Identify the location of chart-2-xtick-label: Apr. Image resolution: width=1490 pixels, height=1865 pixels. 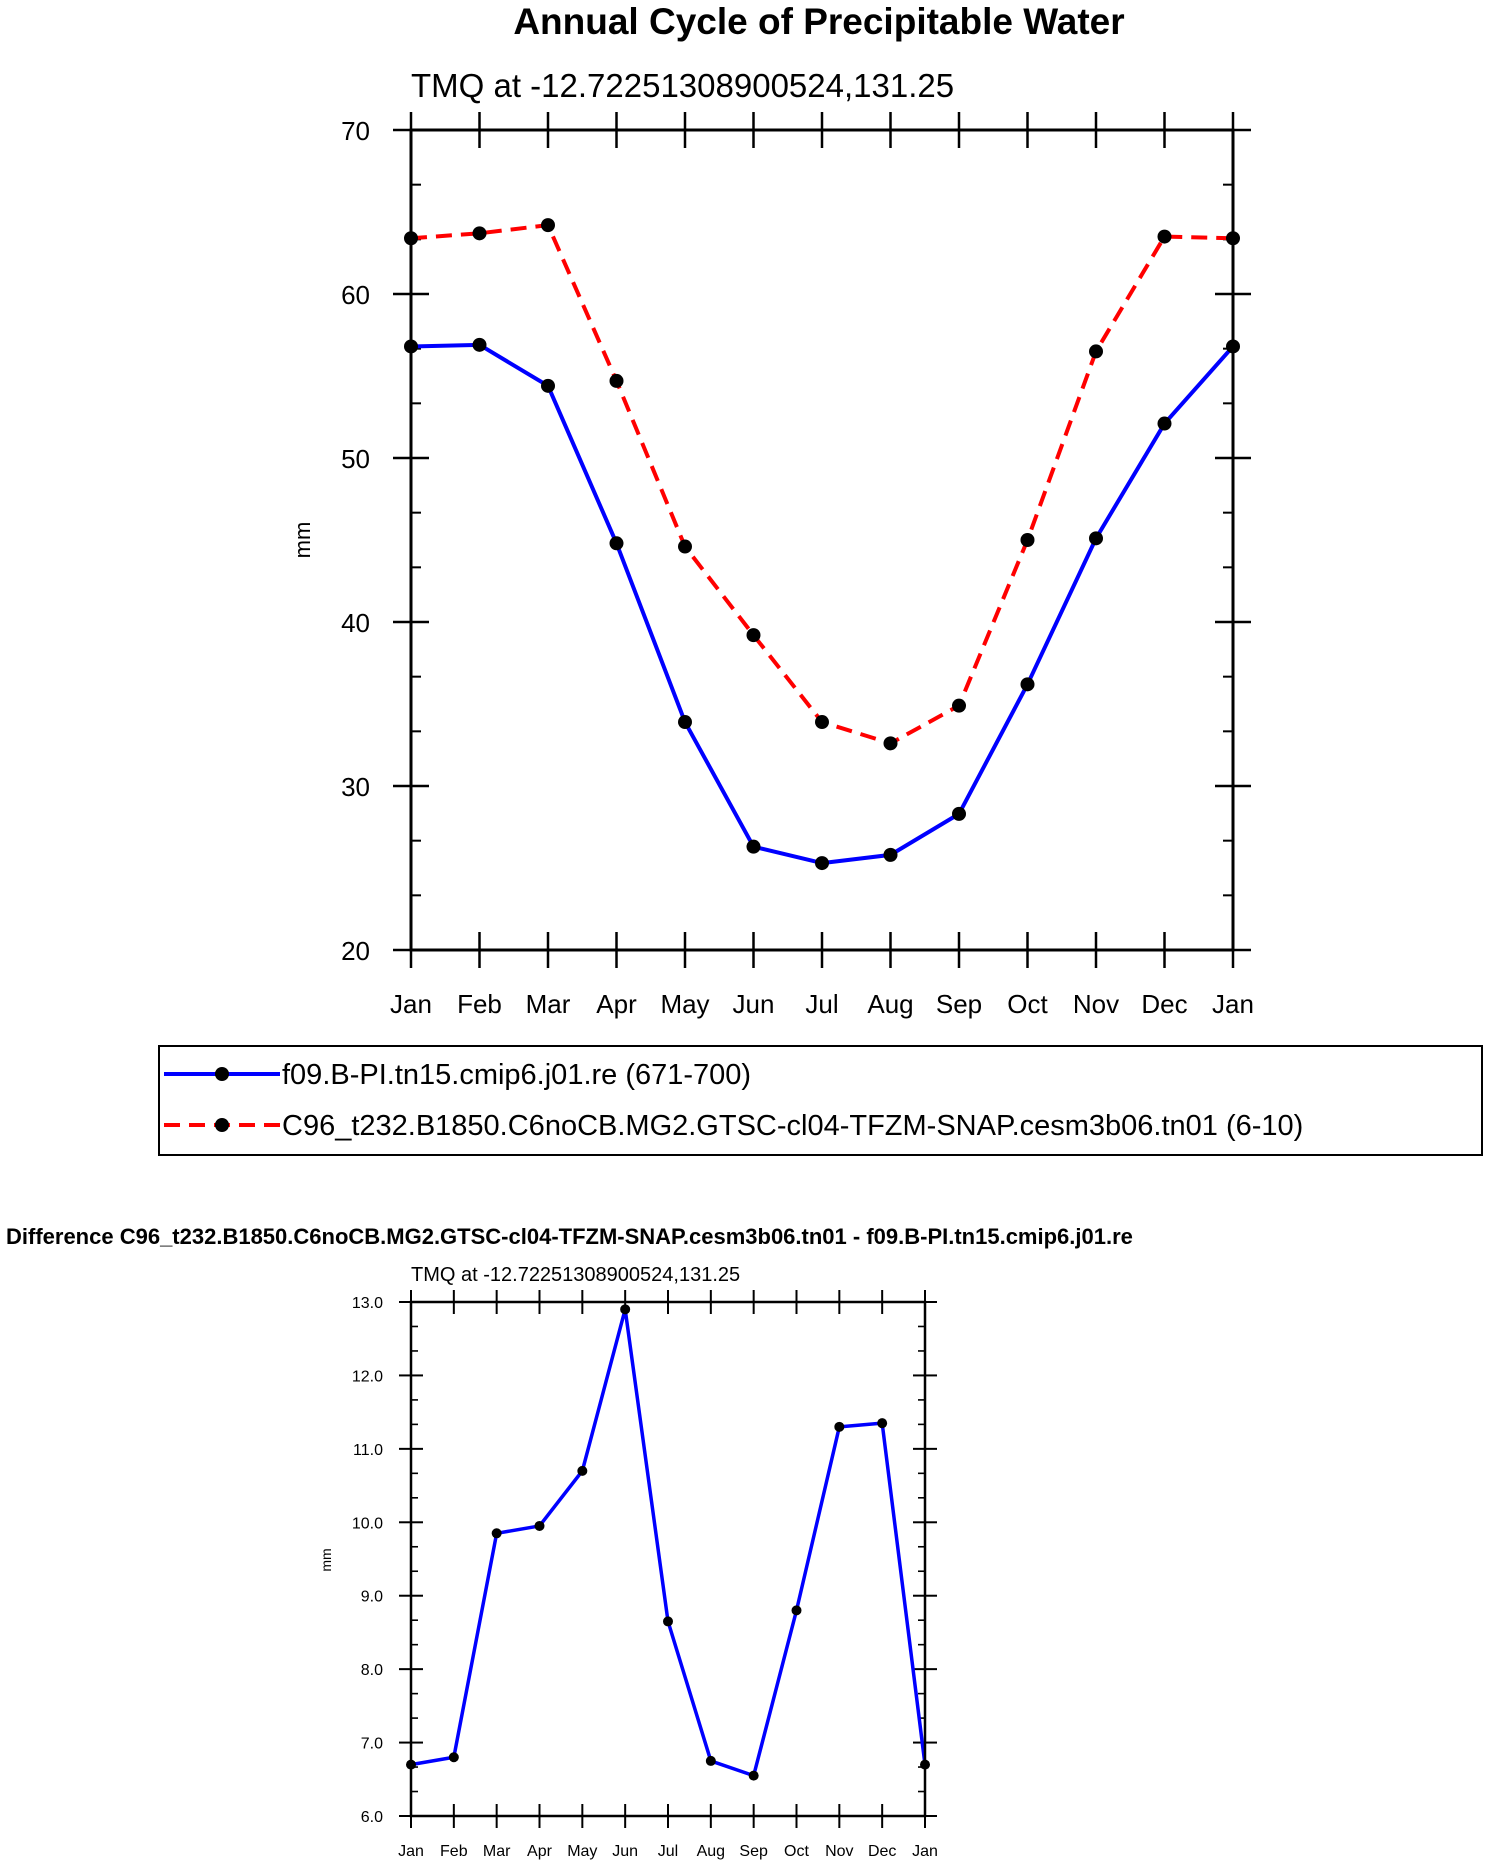
(540, 1851).